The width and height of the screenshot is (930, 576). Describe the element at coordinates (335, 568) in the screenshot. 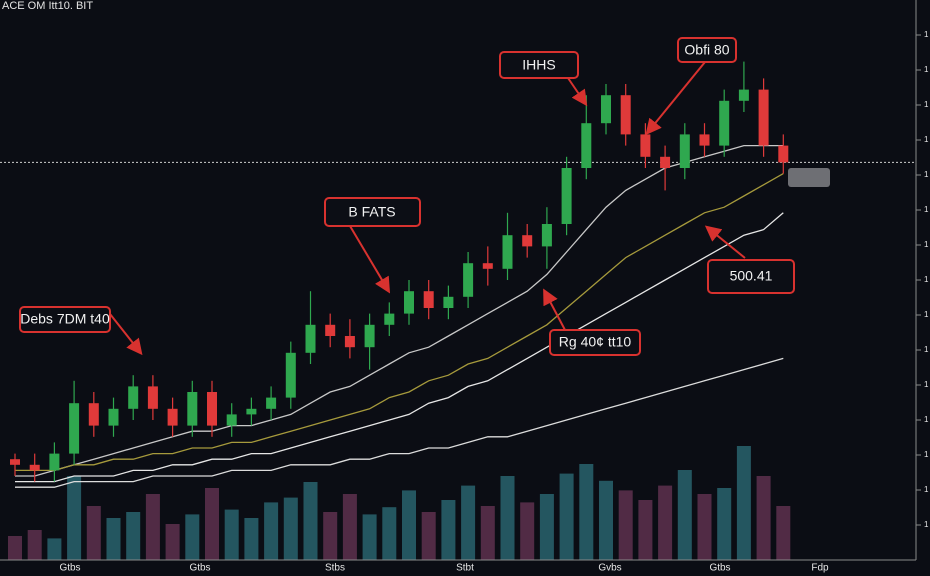

I see `x-tick-label: Stbs` at that location.